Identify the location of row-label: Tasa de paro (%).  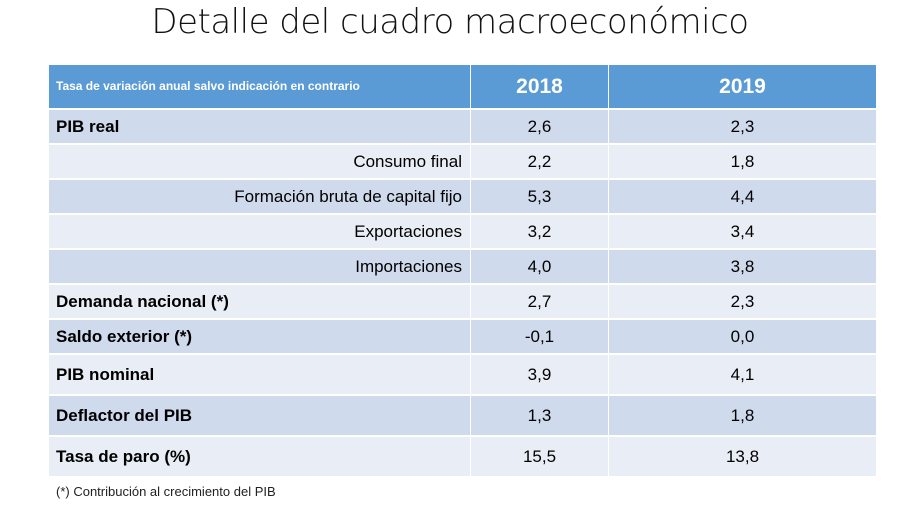
(260, 457).